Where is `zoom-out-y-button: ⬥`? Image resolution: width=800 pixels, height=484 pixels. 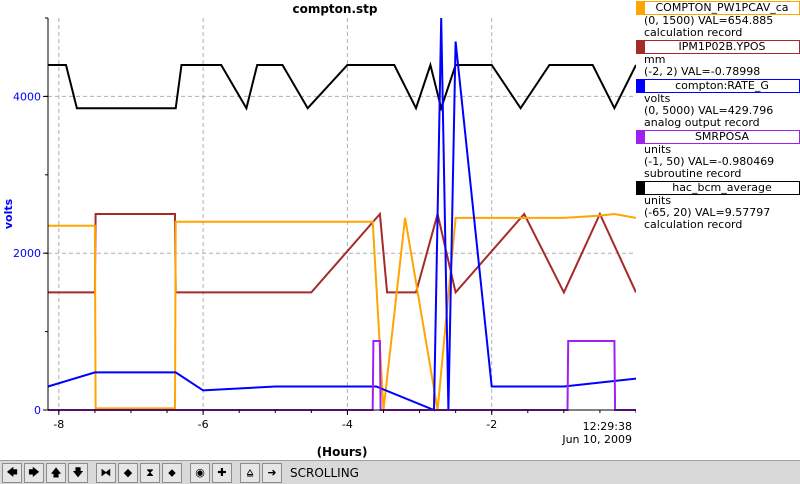
zoom-out-y-button: ⬥ is located at coordinates (172, 472).